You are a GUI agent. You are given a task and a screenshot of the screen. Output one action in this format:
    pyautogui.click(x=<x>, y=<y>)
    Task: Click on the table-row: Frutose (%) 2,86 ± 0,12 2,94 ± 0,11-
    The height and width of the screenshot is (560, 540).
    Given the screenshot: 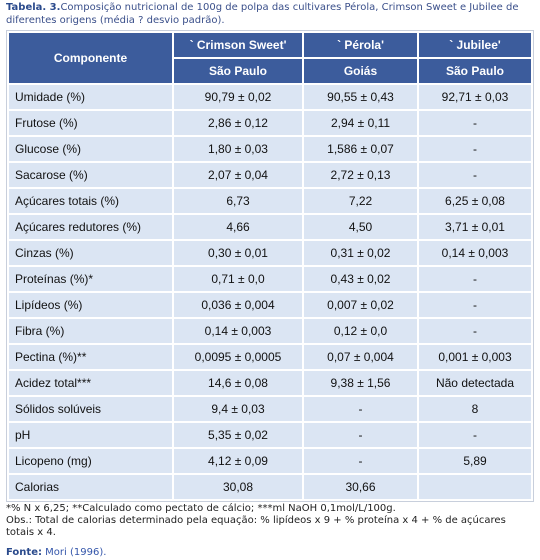 What is the action you would take?
    pyautogui.click(x=270, y=123)
    